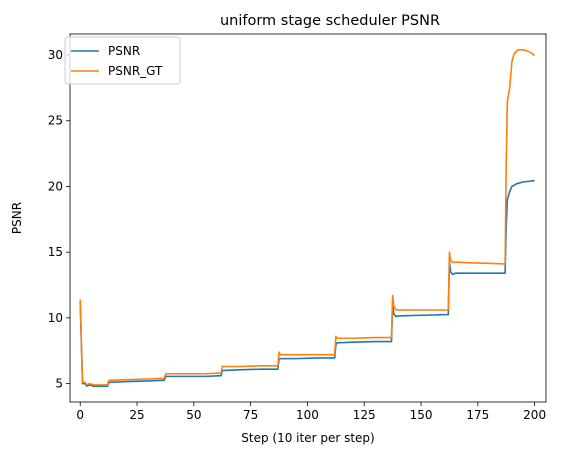  What do you see at coordinates (135, 71) in the screenshot?
I see `legend-label: PSNR_GT` at bounding box center [135, 71].